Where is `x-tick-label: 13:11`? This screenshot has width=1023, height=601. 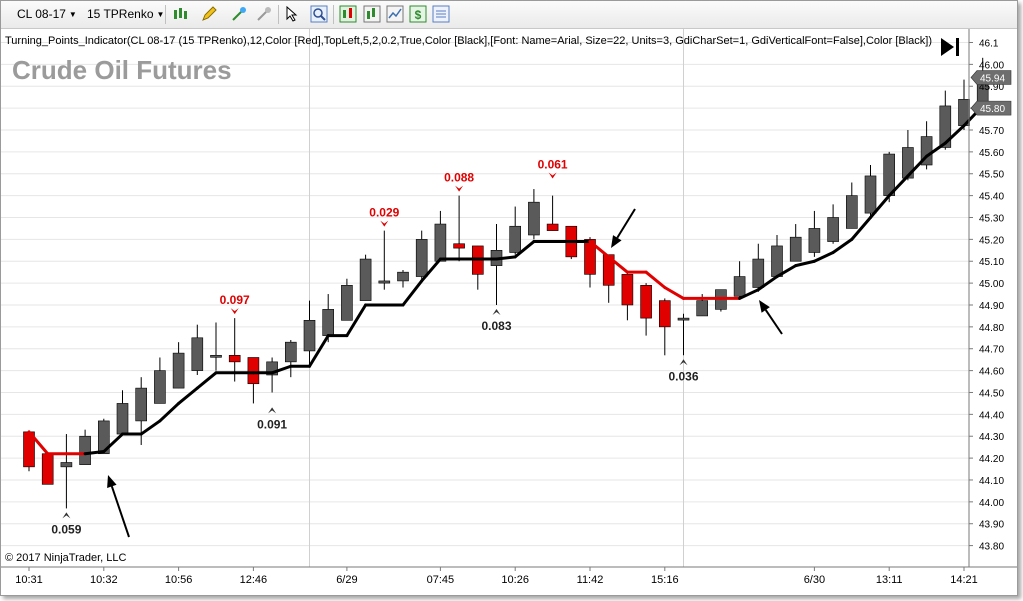
x-tick-label: 13:11 is located at coordinates (889, 580).